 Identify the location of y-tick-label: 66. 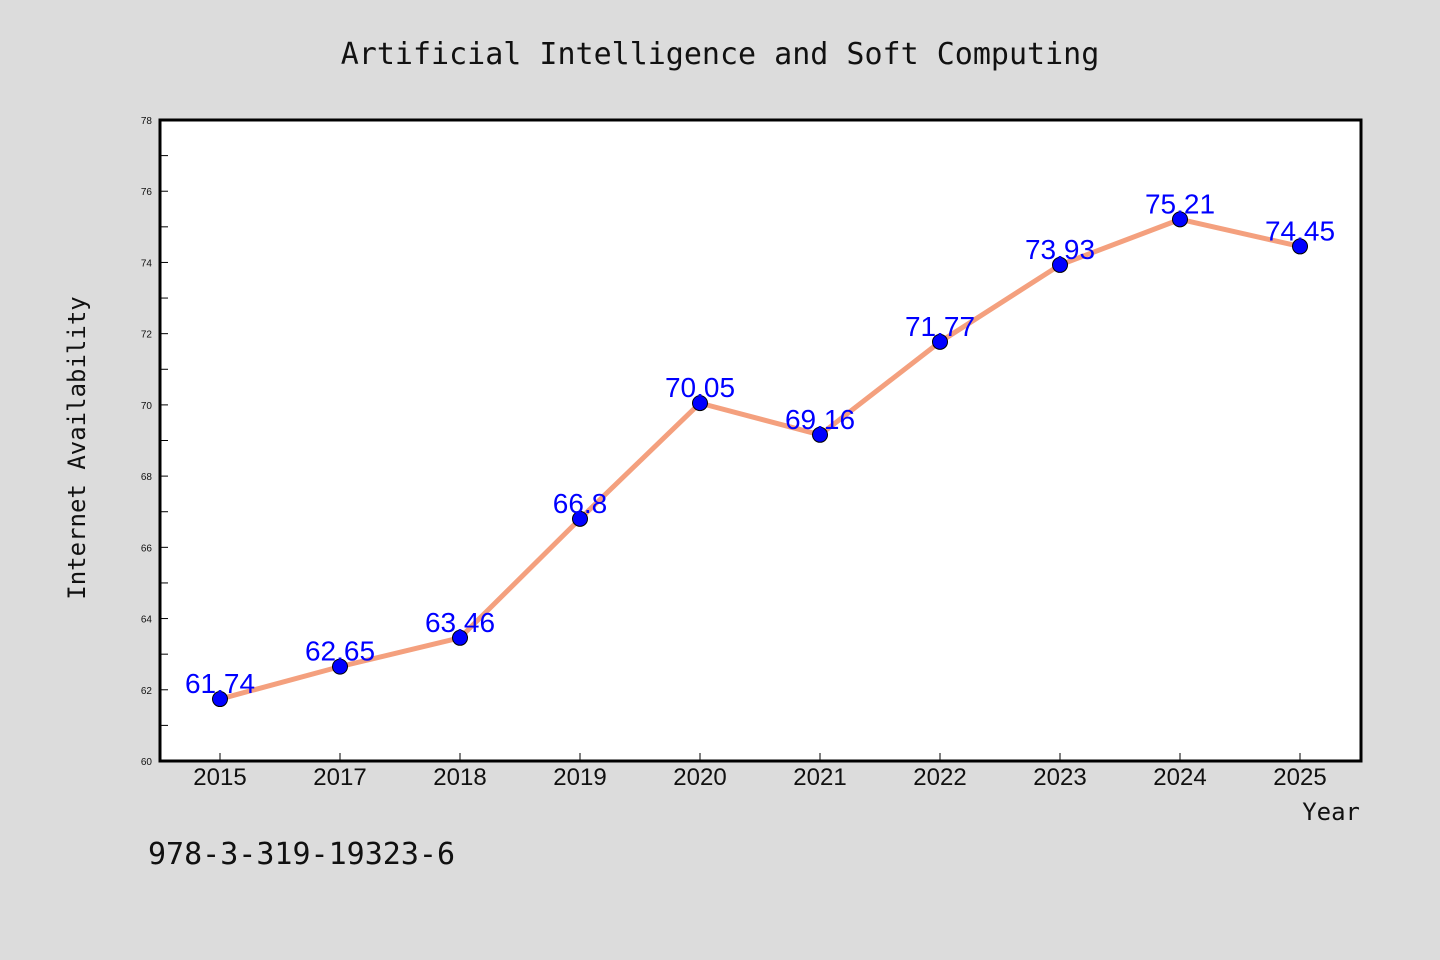
(147, 548).